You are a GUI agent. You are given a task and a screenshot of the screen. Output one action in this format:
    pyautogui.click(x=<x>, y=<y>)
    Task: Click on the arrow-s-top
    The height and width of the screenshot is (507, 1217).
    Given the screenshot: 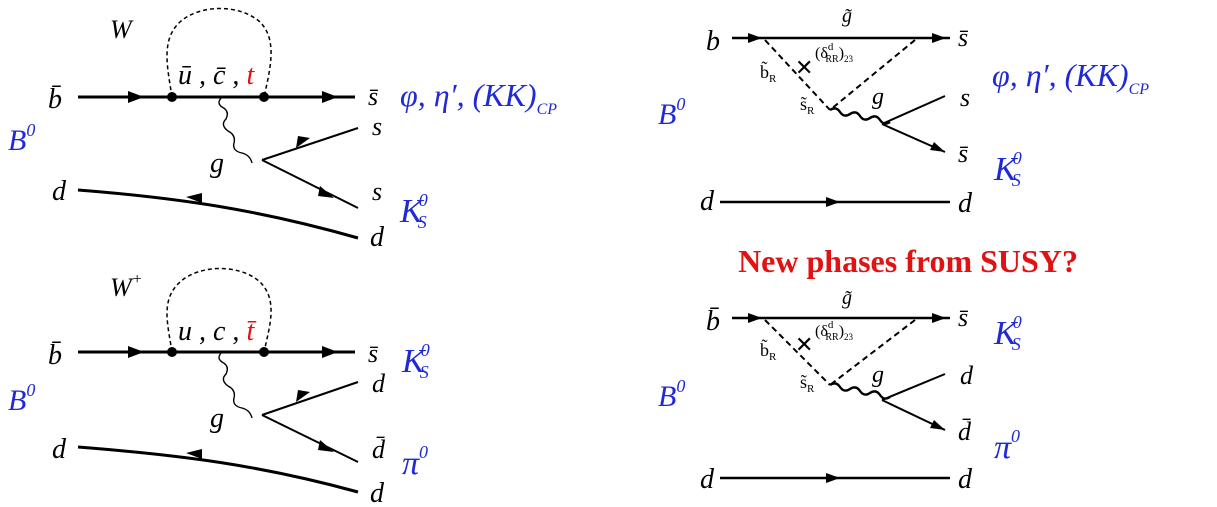 What is the action you would take?
    pyautogui.click(x=303, y=142)
    